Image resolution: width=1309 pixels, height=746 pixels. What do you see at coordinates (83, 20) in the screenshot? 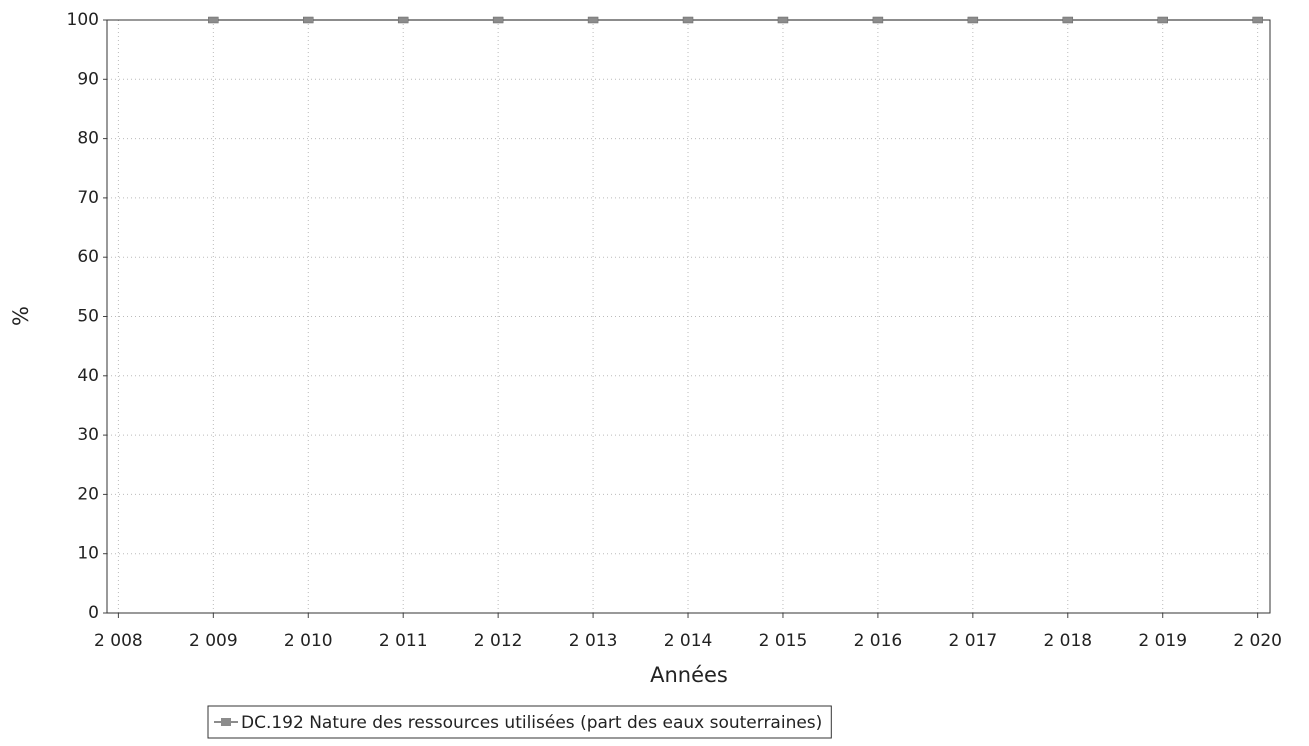
I see `y-tick-label: 100` at bounding box center [83, 20].